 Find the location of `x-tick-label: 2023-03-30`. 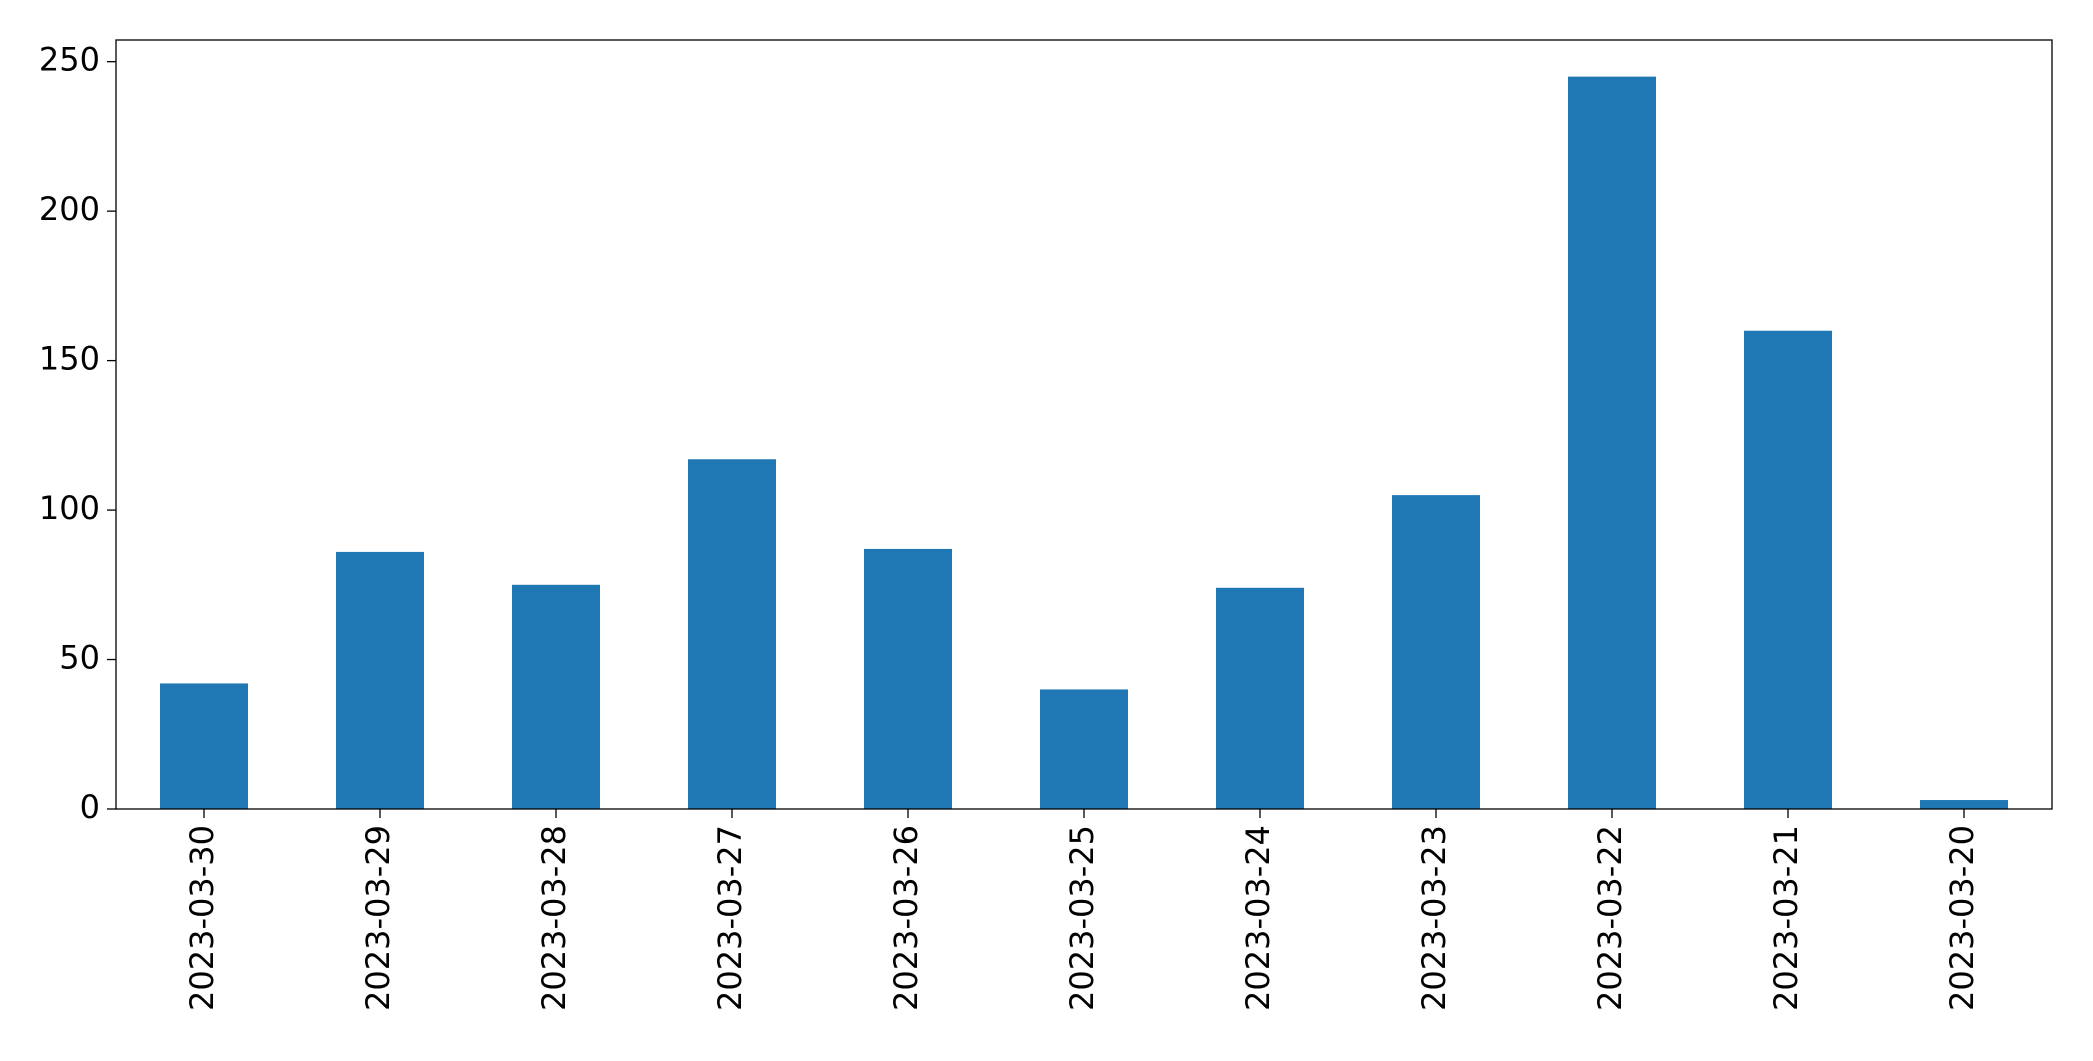

x-tick-label: 2023-03-30 is located at coordinates (202, 918).